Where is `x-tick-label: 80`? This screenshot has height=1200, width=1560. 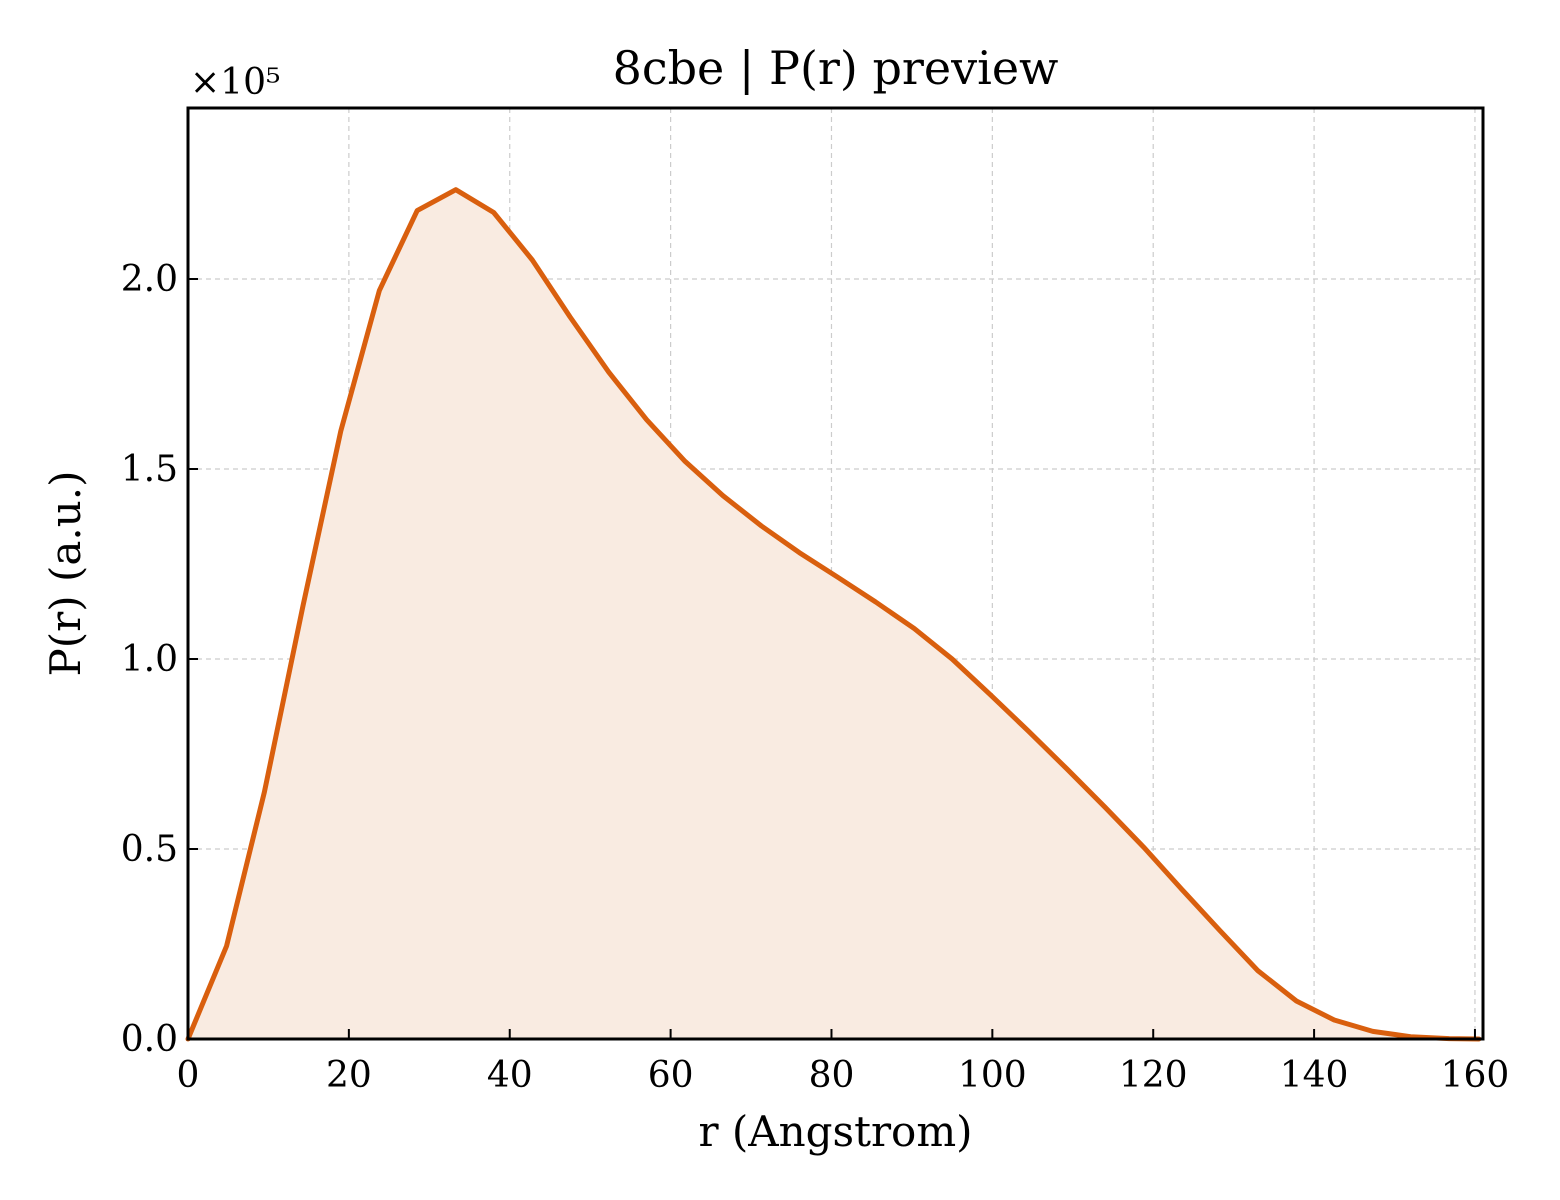
x-tick-label: 80 is located at coordinates (832, 1075).